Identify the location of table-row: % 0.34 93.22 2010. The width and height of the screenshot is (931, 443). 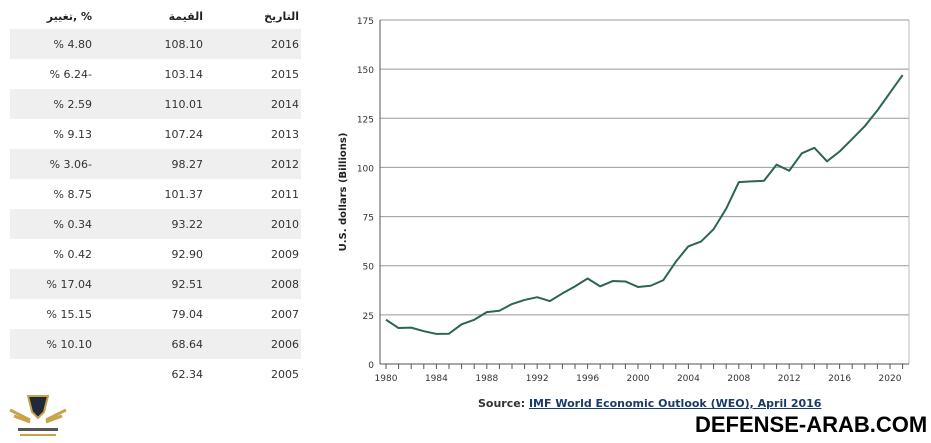
(155, 224).